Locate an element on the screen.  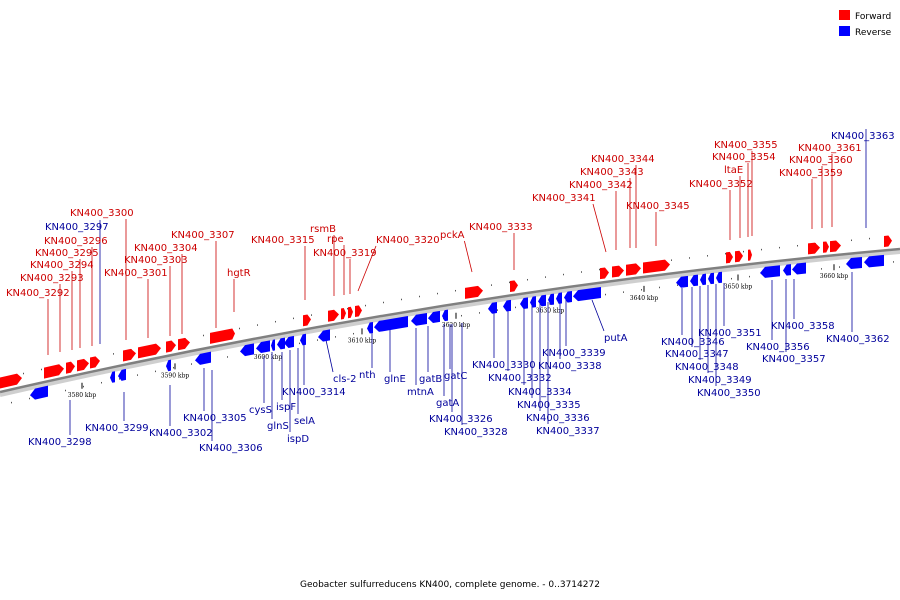
gene-label-mtna: mtnA is located at coordinates (420, 392).